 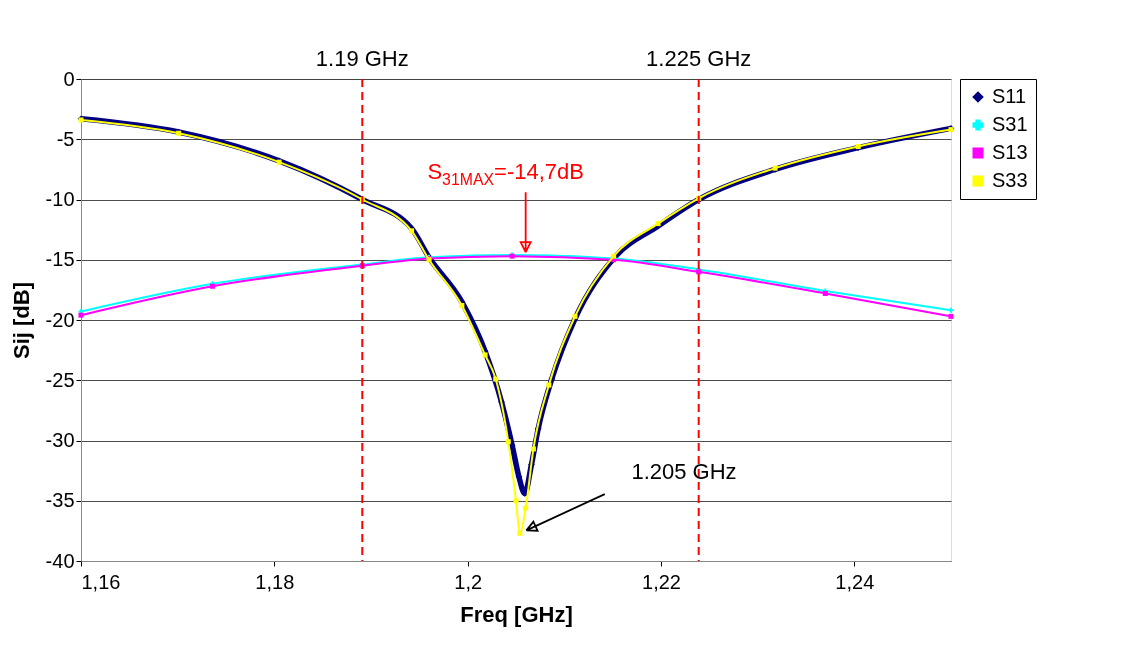 What do you see at coordinates (60, 500) in the screenshot?
I see `y-tick-label: -35` at bounding box center [60, 500].